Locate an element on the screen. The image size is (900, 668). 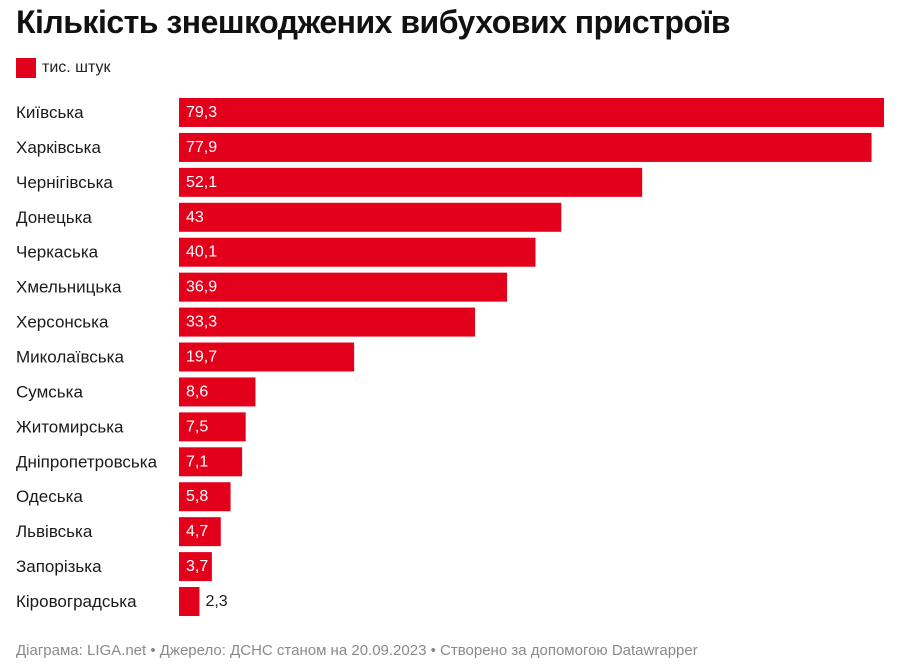
value-label: 40,1 is located at coordinates (201, 252).